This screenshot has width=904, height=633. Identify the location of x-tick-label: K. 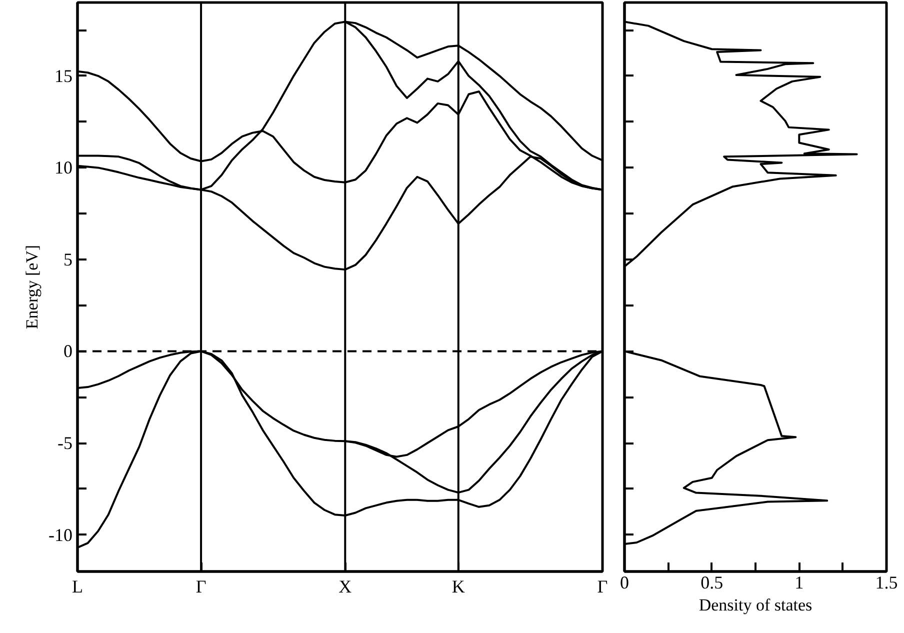
(458, 586).